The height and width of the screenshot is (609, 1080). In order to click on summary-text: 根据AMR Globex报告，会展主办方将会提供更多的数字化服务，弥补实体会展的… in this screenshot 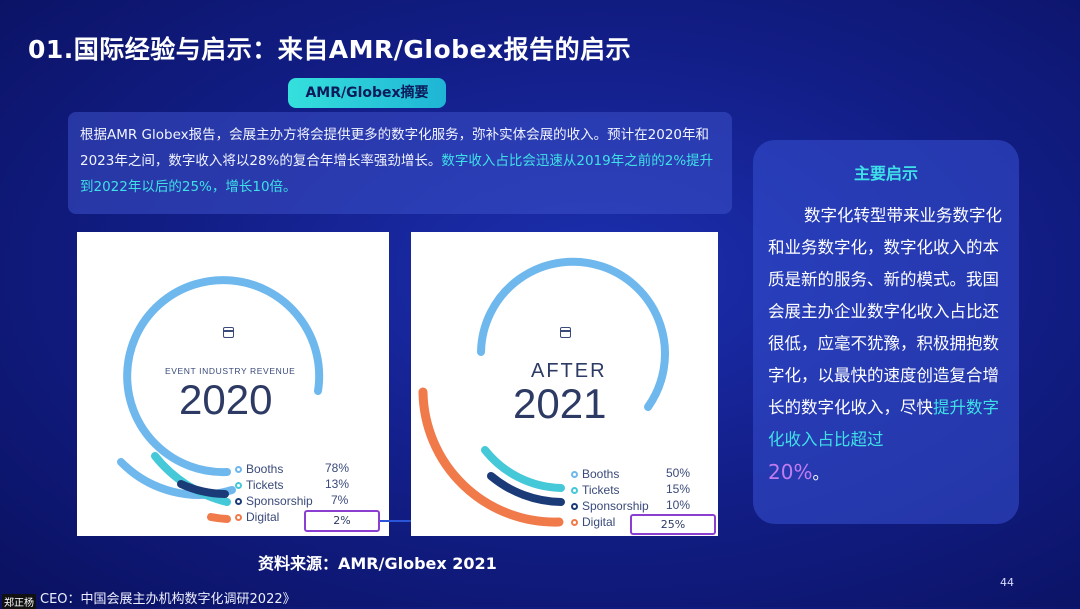, I will do `click(395, 148)`.